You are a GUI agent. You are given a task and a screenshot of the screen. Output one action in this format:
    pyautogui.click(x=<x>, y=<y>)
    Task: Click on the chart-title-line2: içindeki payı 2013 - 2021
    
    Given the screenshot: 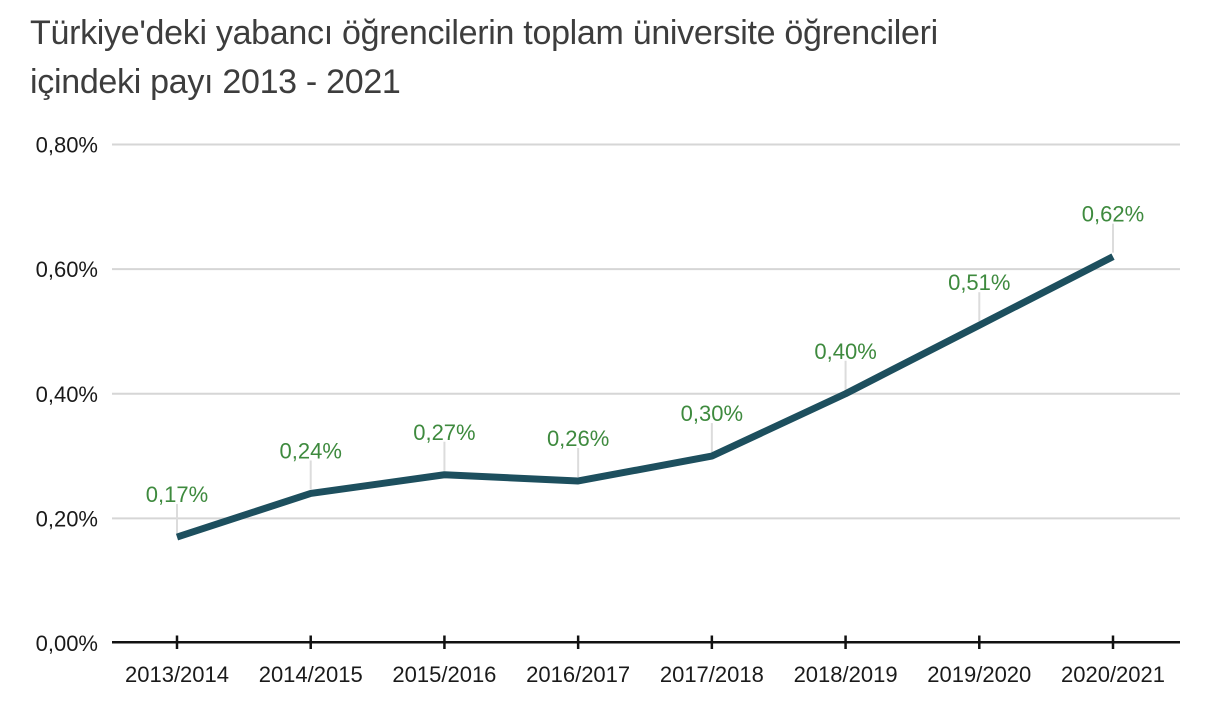 What is the action you would take?
    pyautogui.click(x=215, y=82)
    